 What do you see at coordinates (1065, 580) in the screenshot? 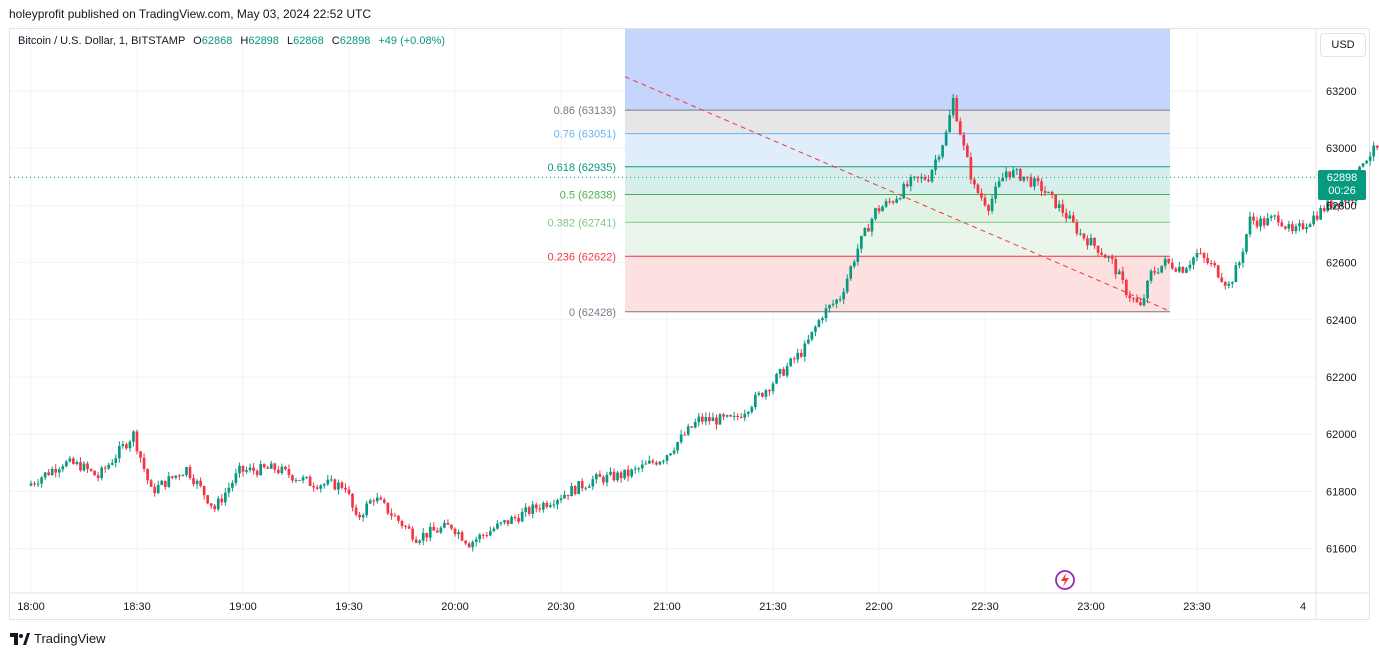
I see `lightning-icon` at bounding box center [1065, 580].